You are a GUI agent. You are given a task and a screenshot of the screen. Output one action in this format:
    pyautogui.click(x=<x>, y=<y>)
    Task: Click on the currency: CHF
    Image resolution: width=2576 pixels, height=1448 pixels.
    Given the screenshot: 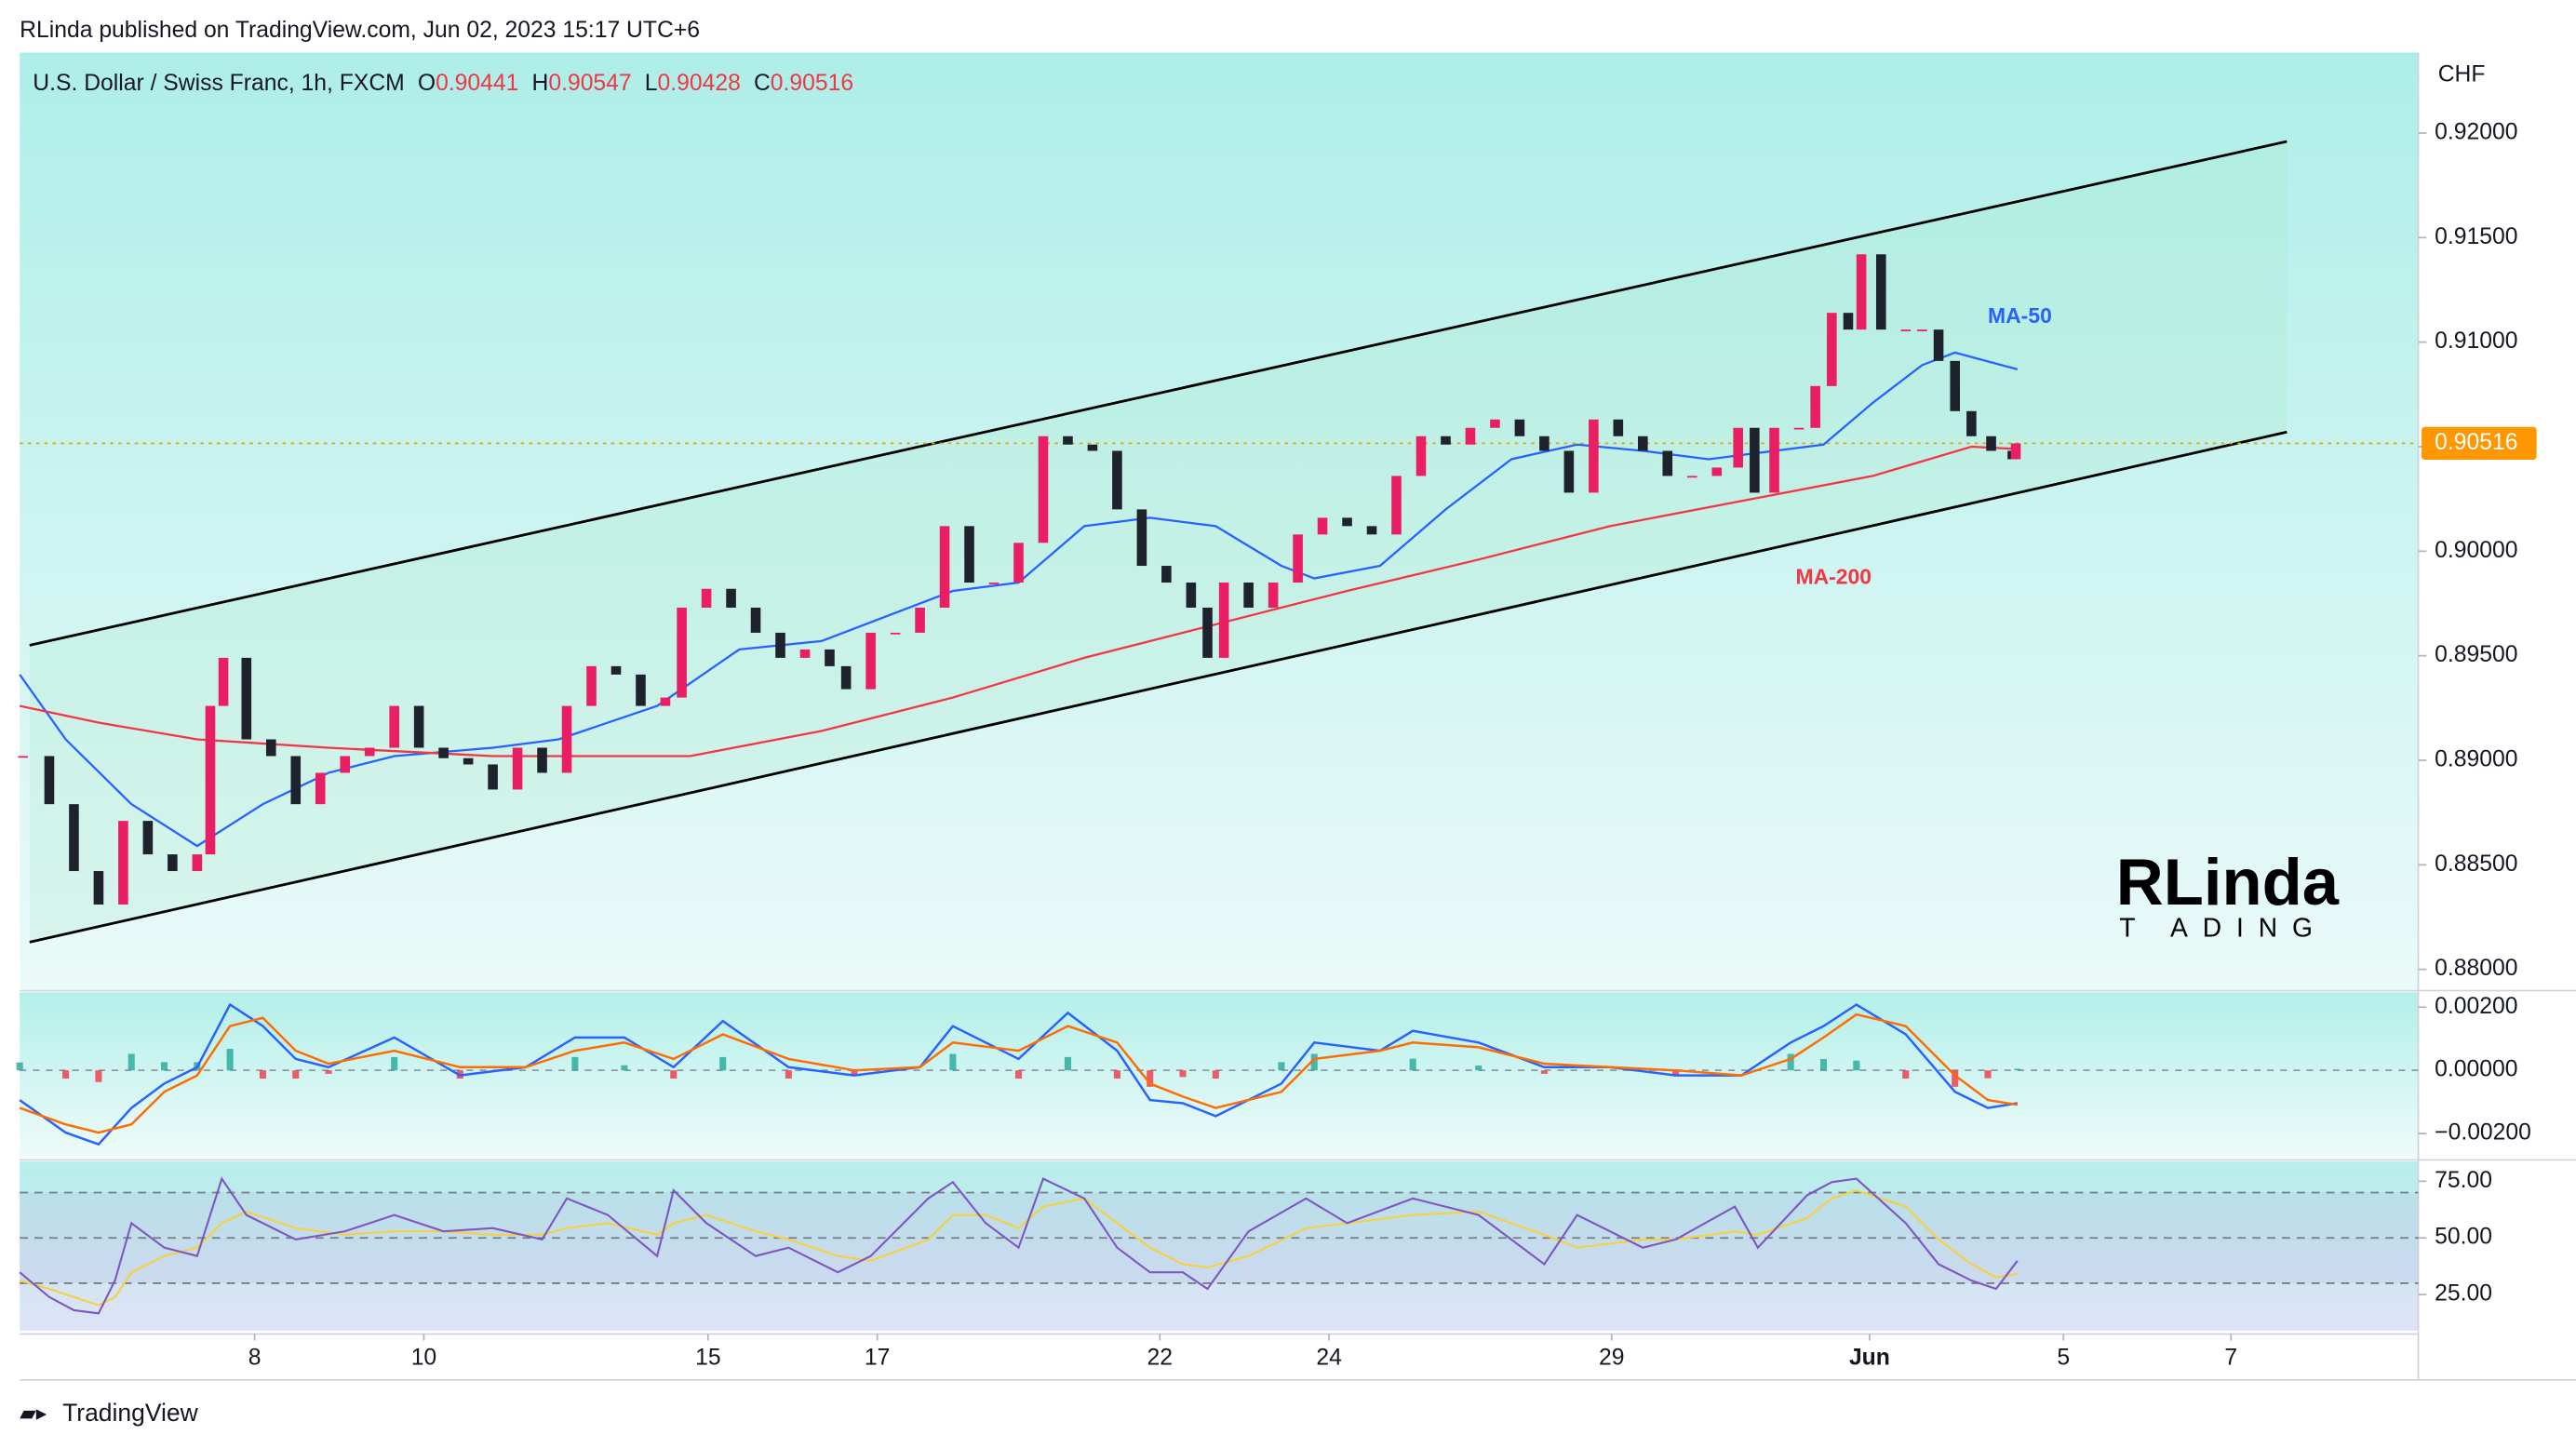 What is the action you would take?
    pyautogui.click(x=2462, y=74)
    